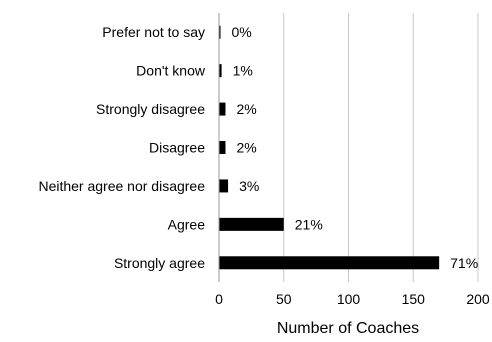  I want to click on x-tick-label-50: 50, so click(284, 299).